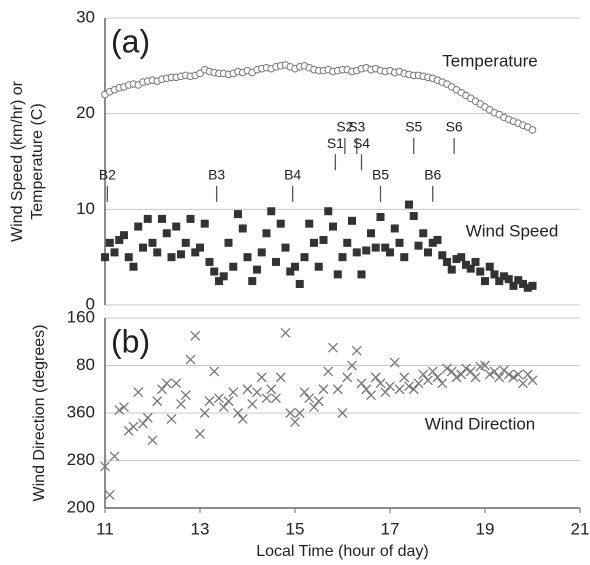 The height and width of the screenshot is (565, 590). What do you see at coordinates (295, 528) in the screenshot?
I see `x-tick-label: 15` at bounding box center [295, 528].